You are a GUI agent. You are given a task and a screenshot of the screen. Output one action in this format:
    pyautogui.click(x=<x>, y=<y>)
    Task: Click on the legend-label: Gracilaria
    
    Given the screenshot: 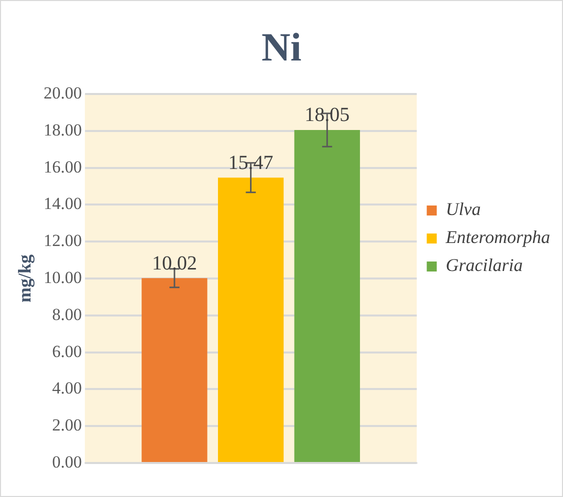 What is the action you would take?
    pyautogui.click(x=484, y=265)
    